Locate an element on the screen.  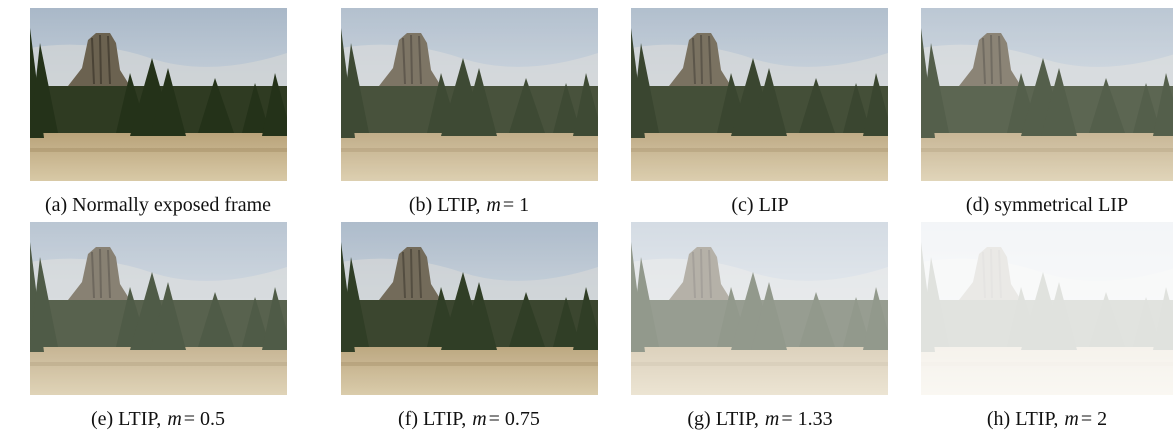
caption: (b) LTIP, m = 1 is located at coordinates (469, 205).